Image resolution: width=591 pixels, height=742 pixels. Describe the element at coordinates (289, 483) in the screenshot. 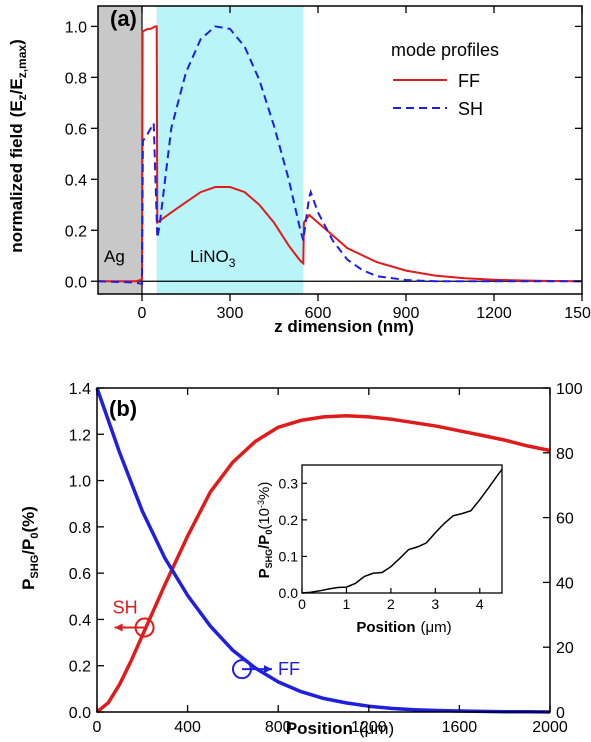

I see `inset-y-tick-label: 0.3` at that location.